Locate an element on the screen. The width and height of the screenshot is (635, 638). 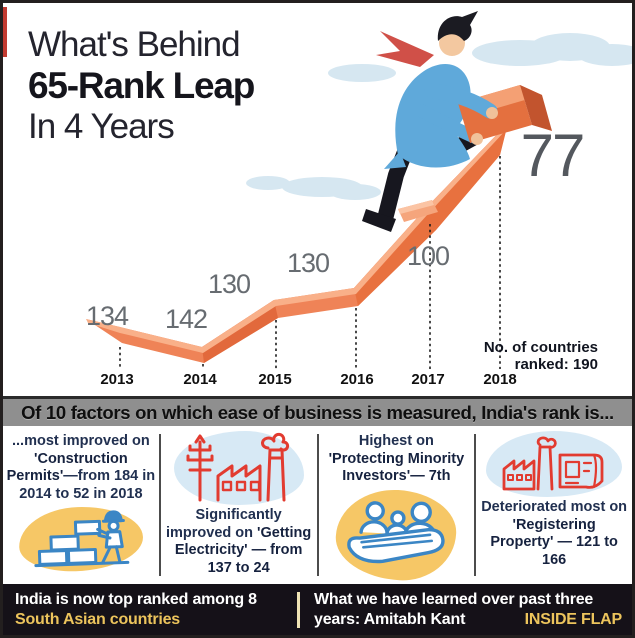
electricity-blob is located at coordinates (238, 468).